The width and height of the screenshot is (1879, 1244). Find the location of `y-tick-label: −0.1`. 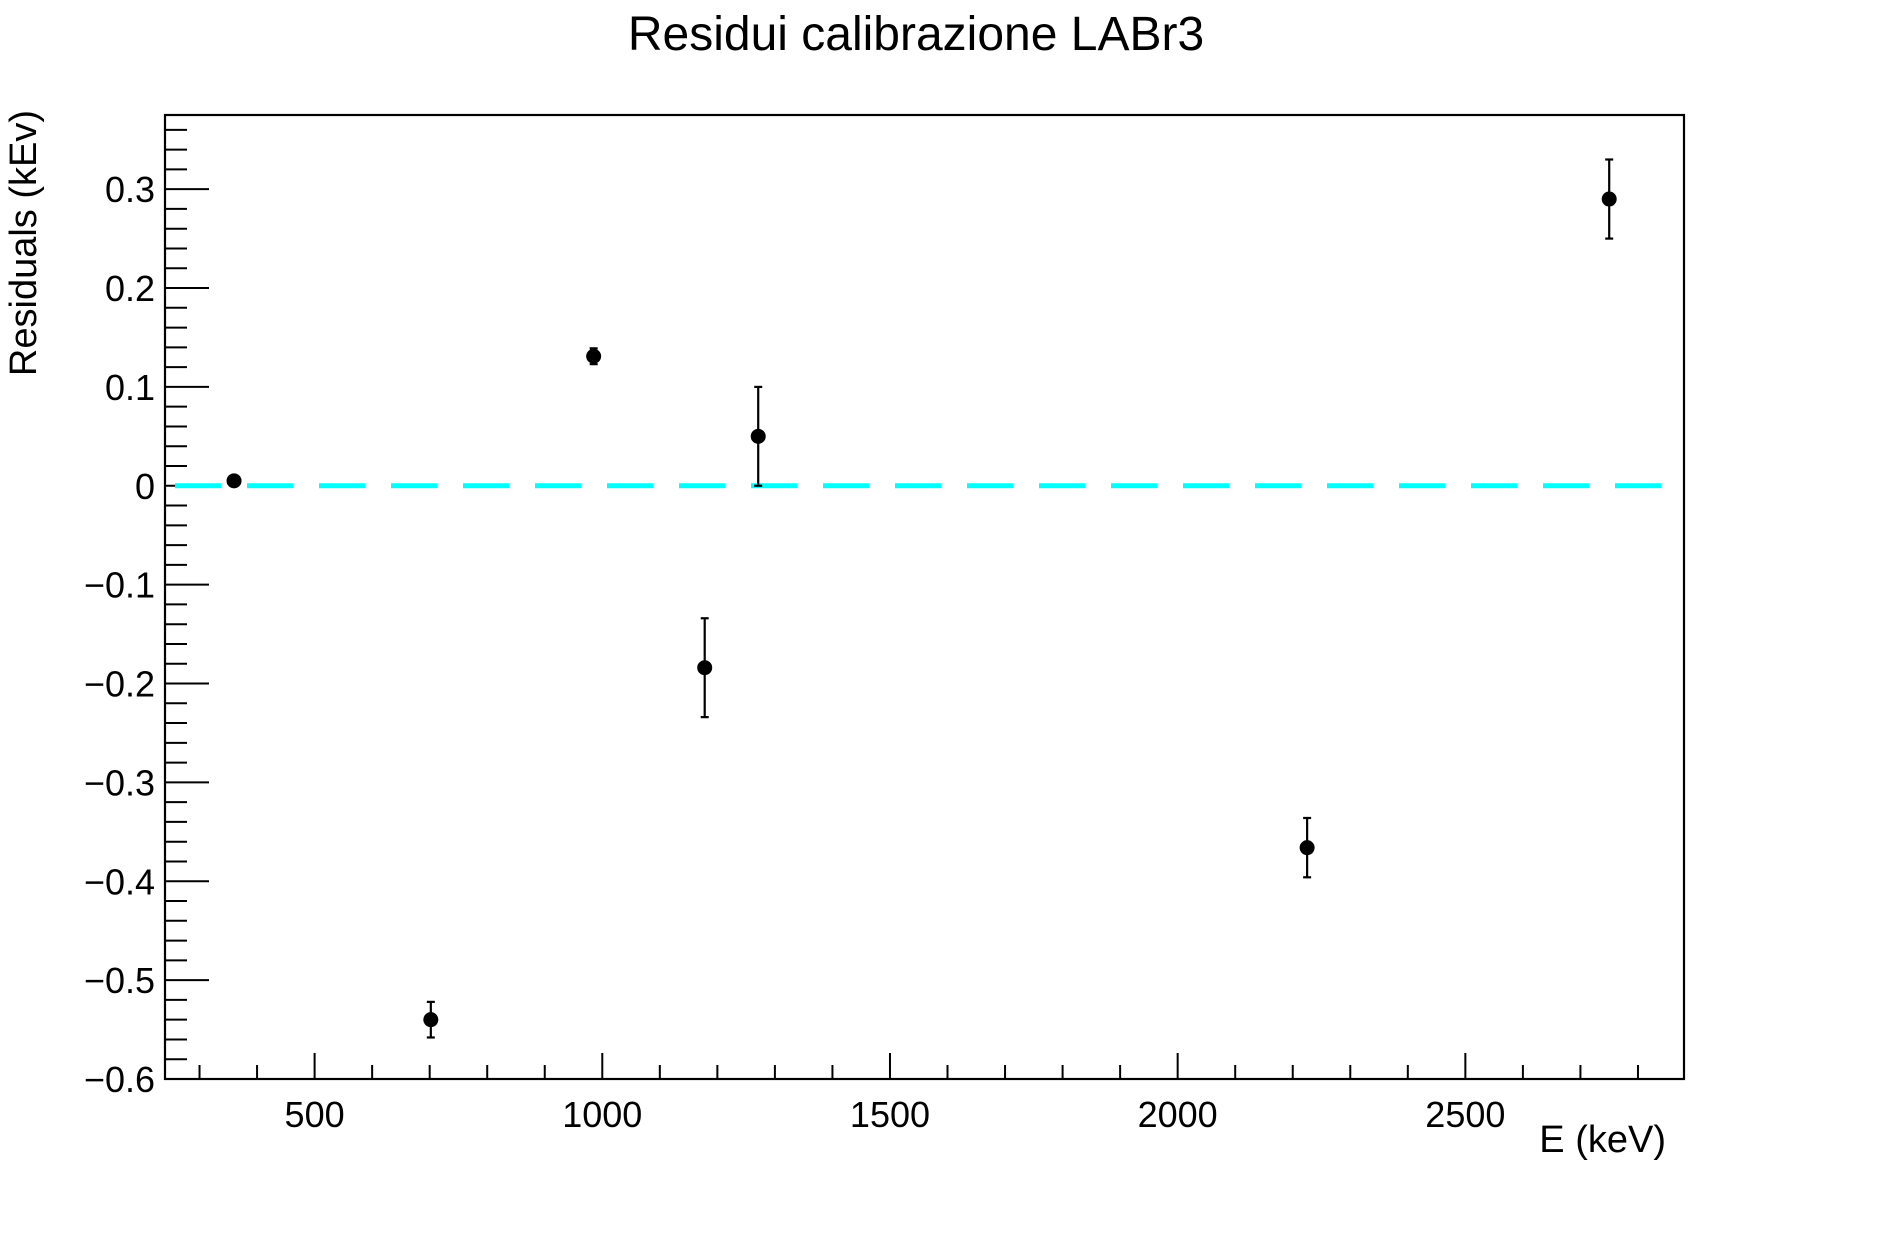

y-tick-label: −0.1 is located at coordinates (119, 585).